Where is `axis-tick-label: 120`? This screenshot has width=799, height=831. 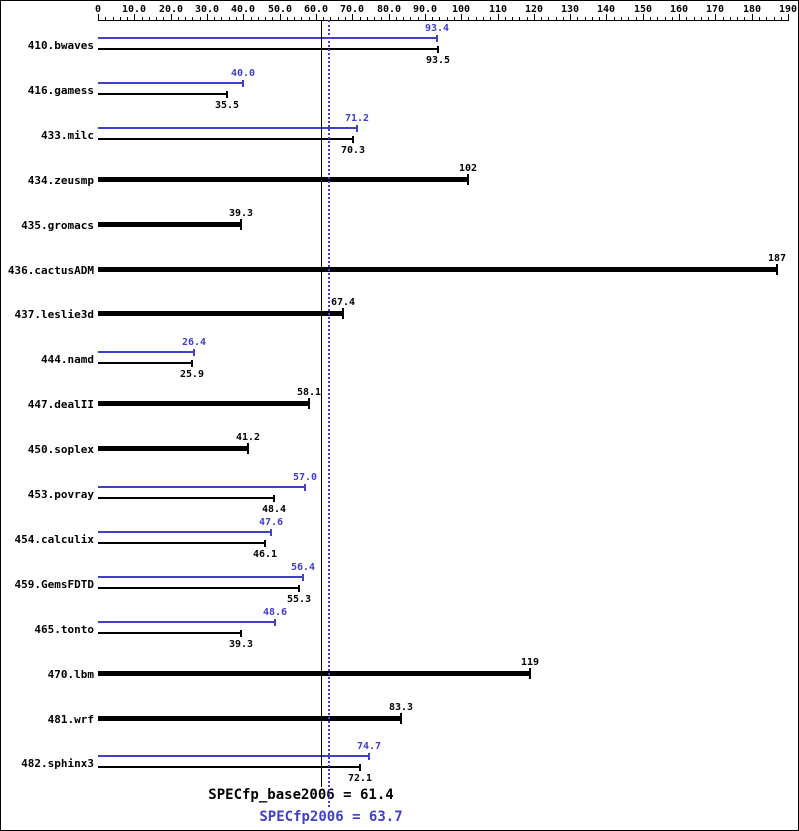
axis-tick-label: 120 is located at coordinates (534, 9).